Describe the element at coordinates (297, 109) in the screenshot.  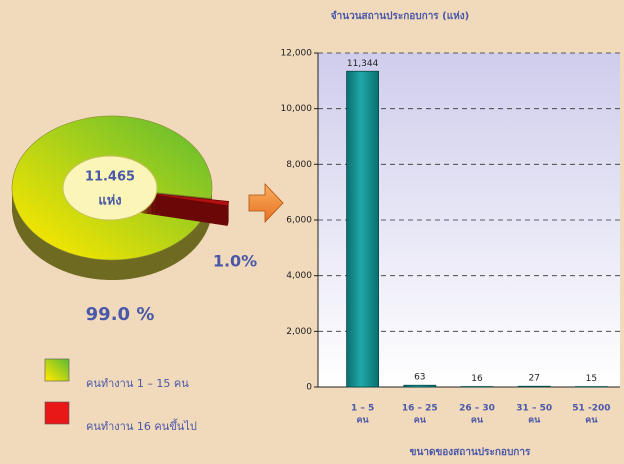
I see `y-tick-label: 10,000` at that location.